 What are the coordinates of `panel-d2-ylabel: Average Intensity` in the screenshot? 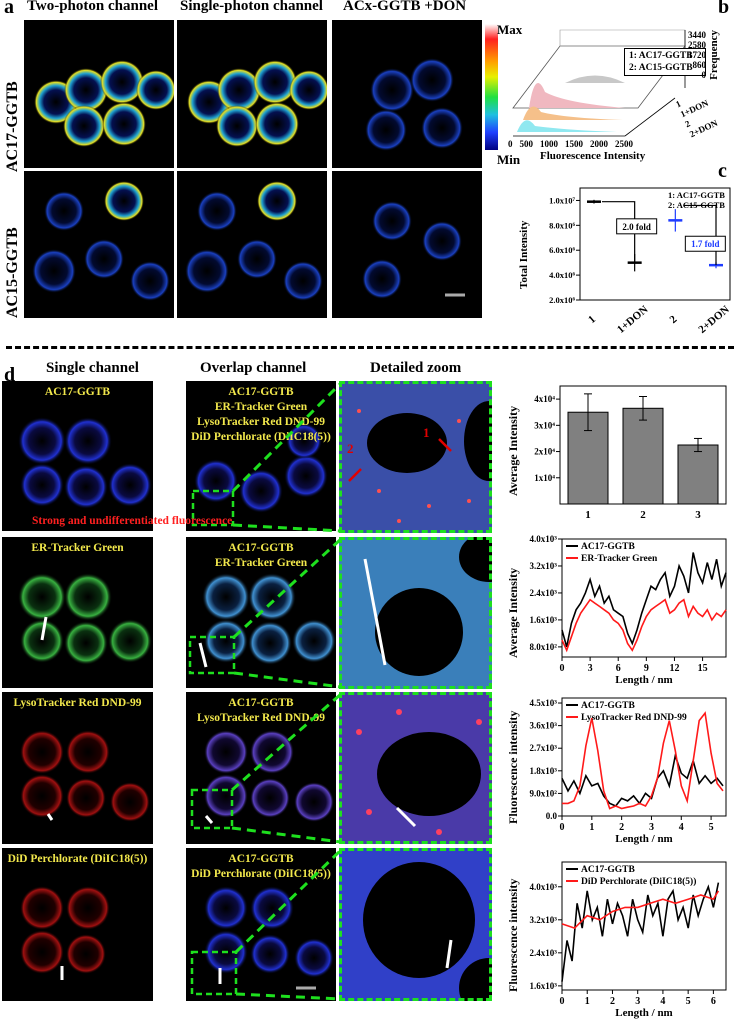 It's located at (513, 613).